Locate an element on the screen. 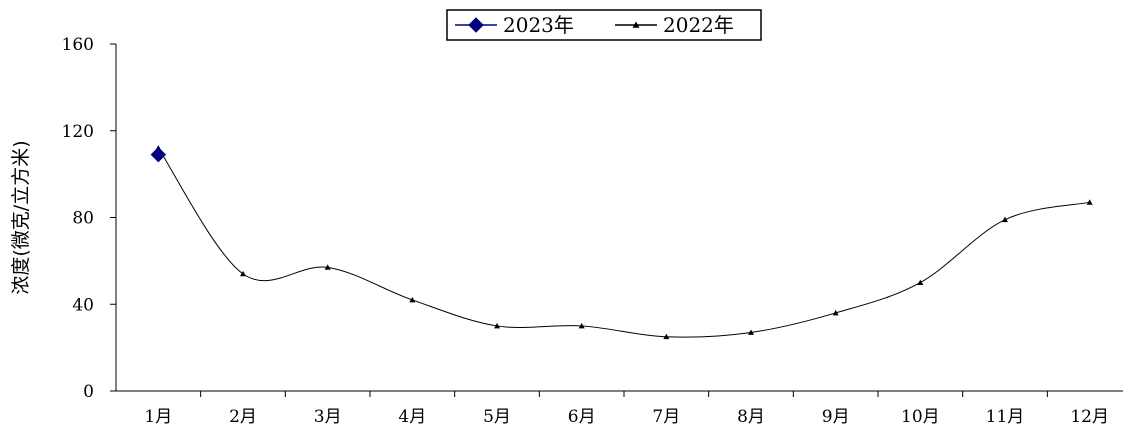  x-tick-label: 11月 is located at coordinates (1005, 417).